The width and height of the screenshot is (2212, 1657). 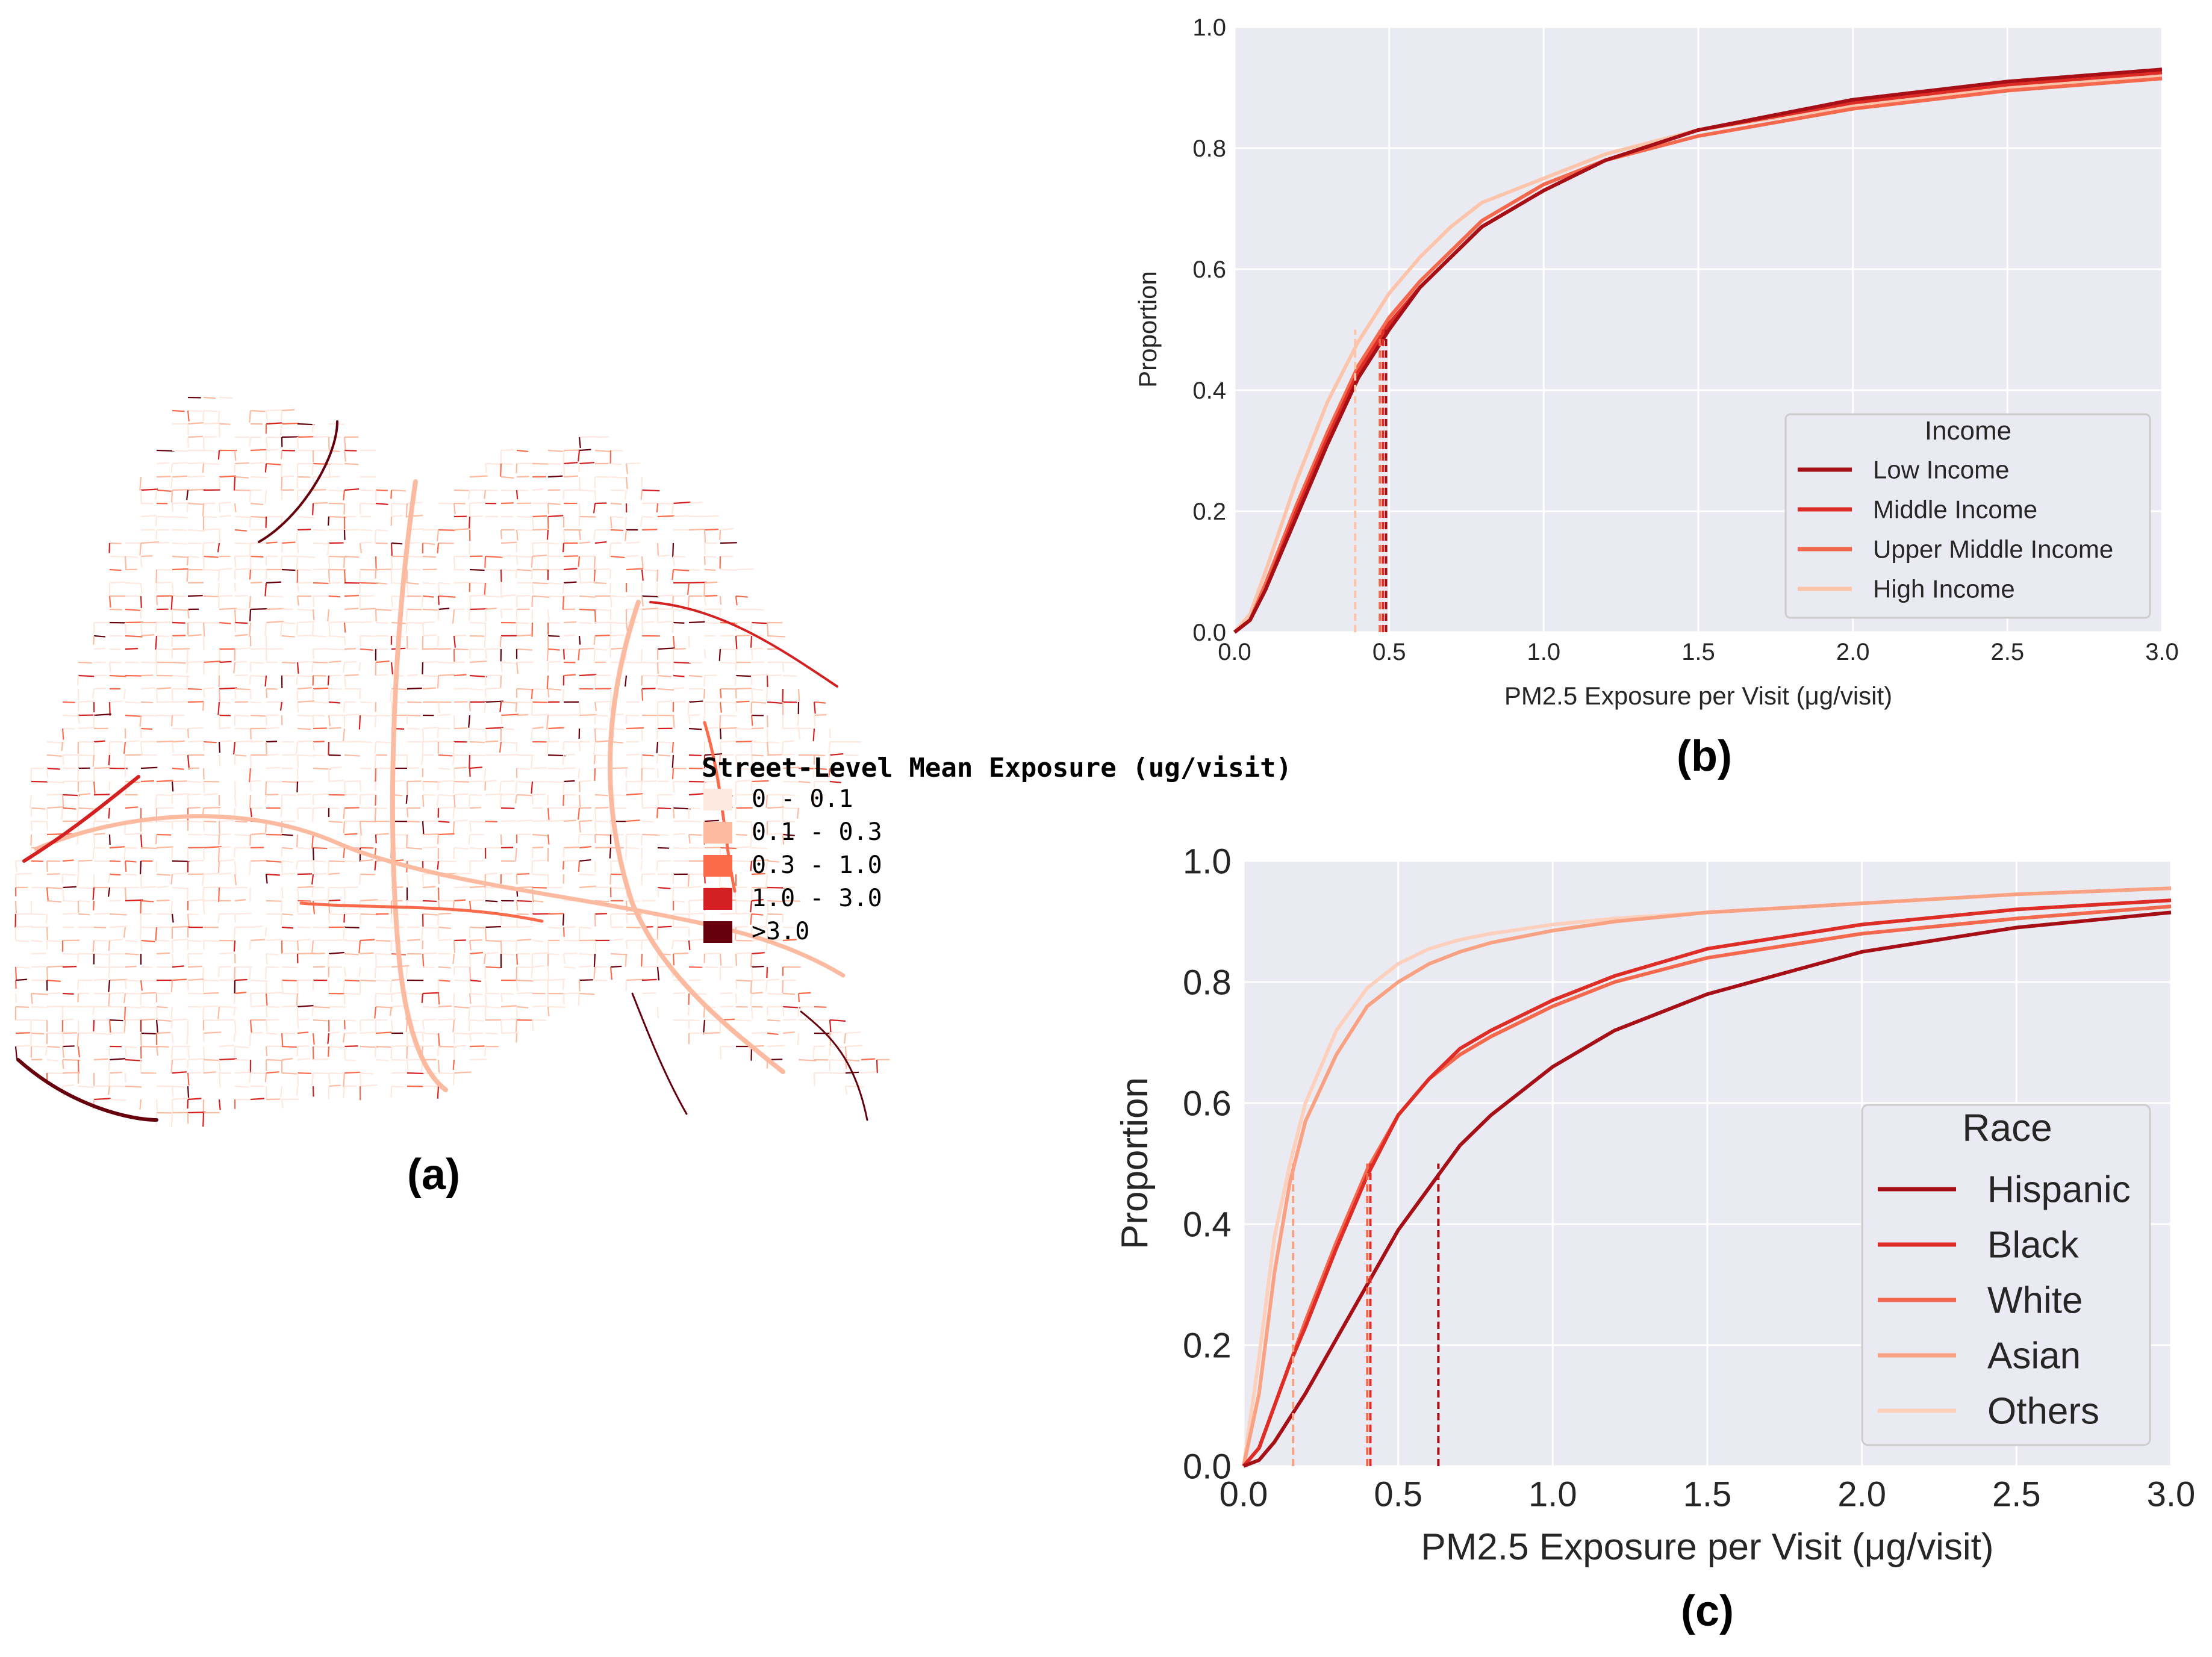 I want to click on legend-label: Middle Income, so click(x=1955, y=510).